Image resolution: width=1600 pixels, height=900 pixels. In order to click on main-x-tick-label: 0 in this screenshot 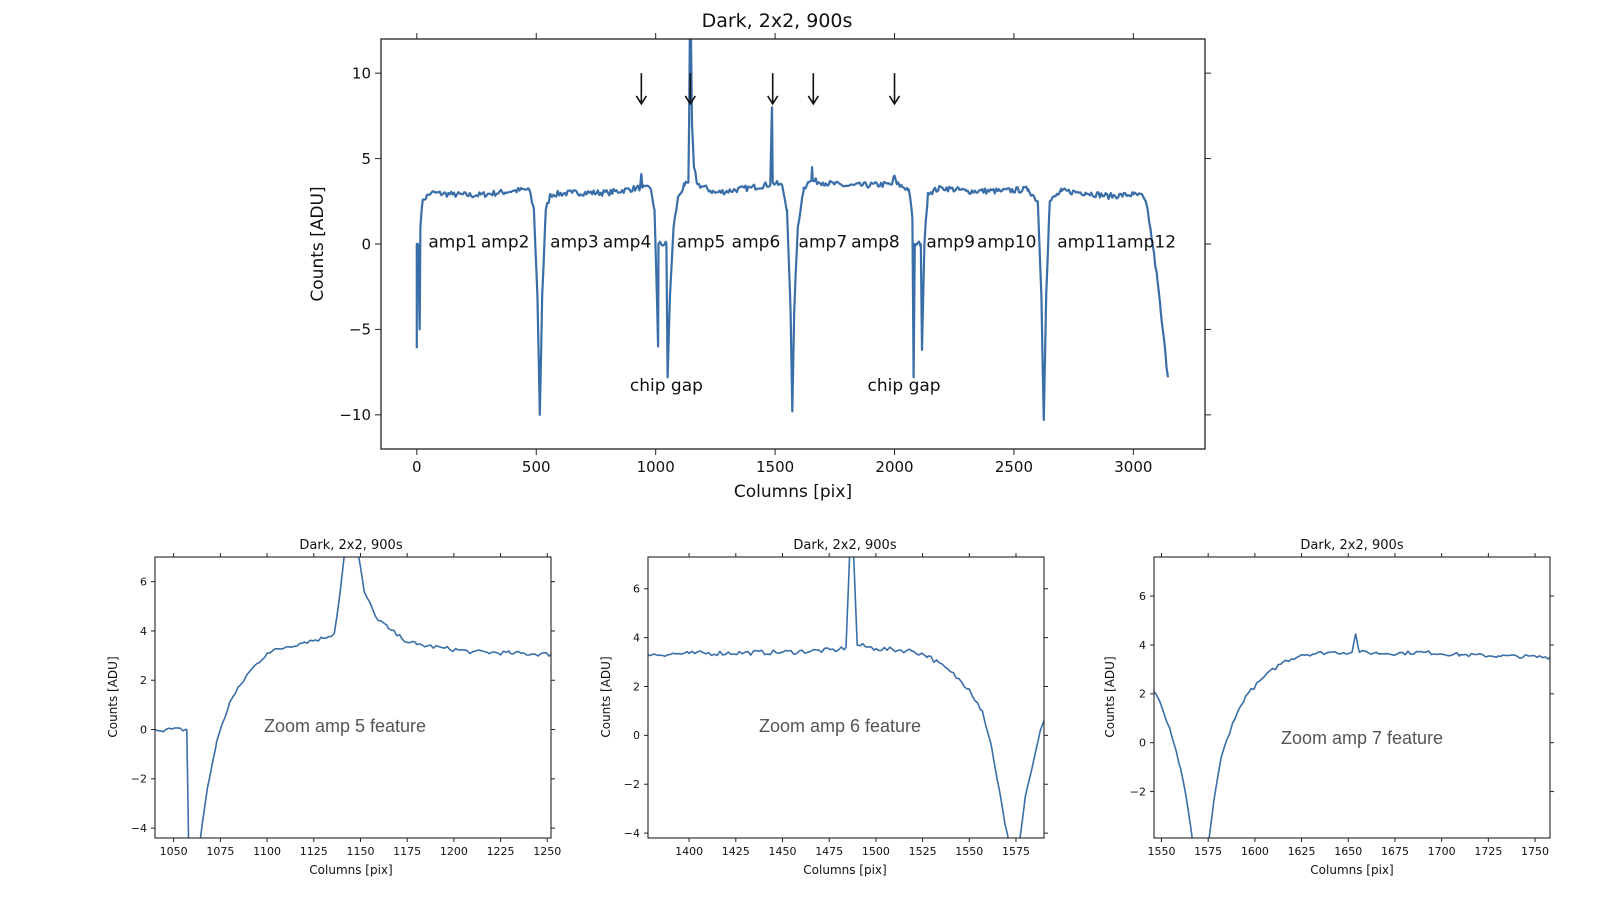, I will do `click(417, 467)`.